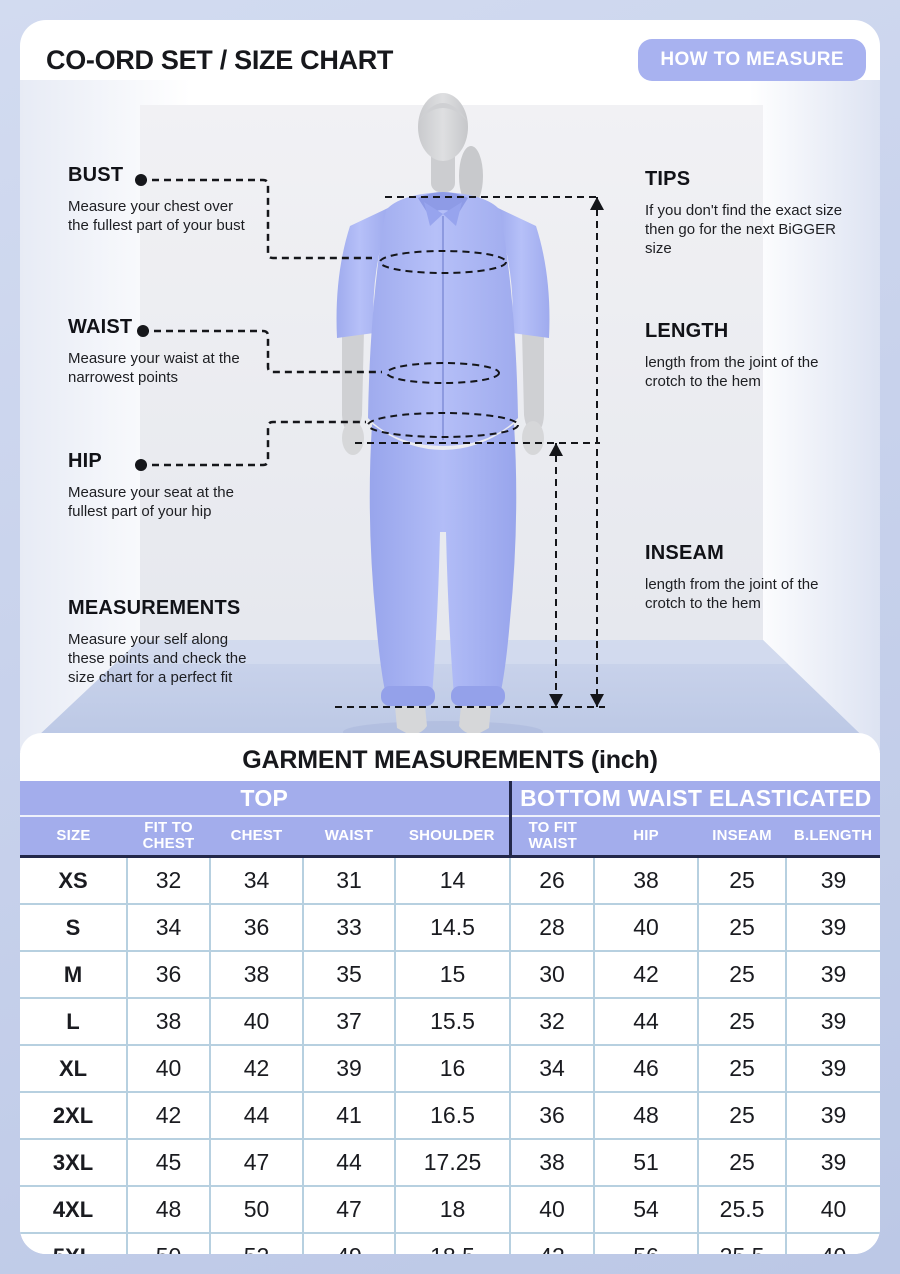 This screenshot has width=900, height=1274. Describe the element at coordinates (256, 1162) in the screenshot. I see `measurement-cell: 47` at that location.